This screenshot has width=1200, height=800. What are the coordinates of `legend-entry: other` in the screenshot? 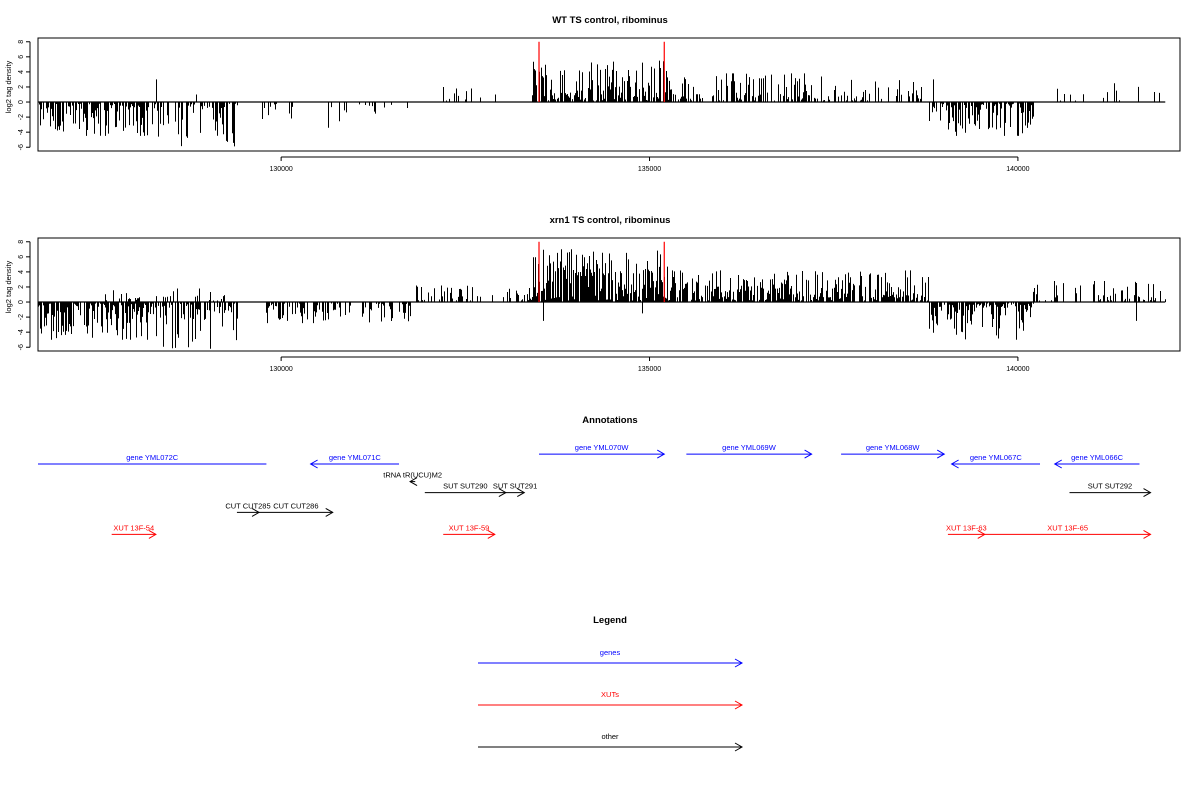 It's located at (611, 742).